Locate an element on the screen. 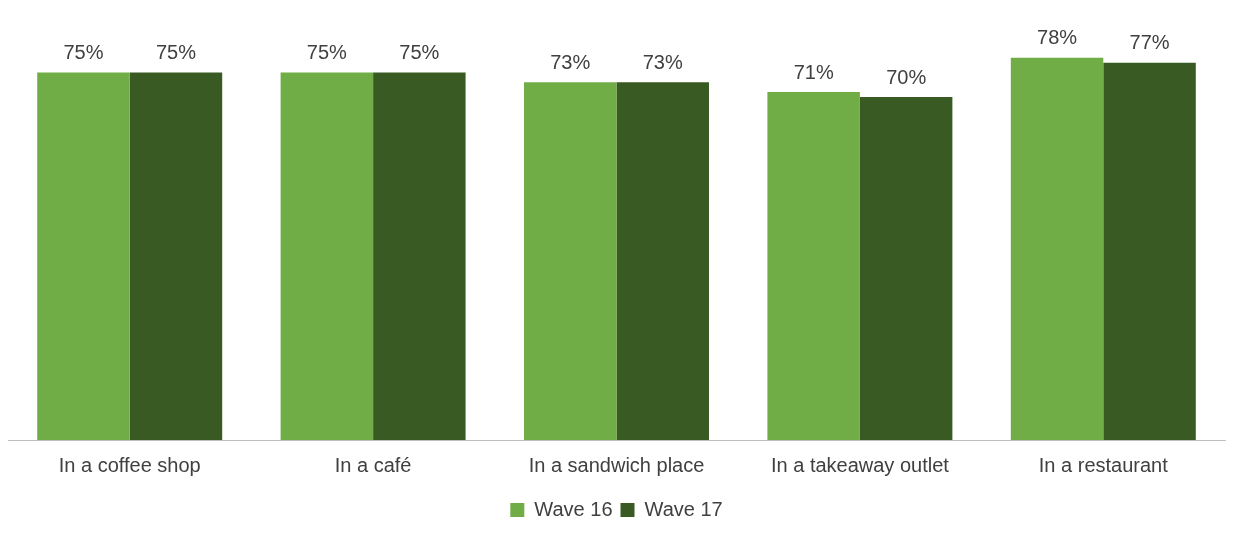  data-label: 71% is located at coordinates (813, 71).